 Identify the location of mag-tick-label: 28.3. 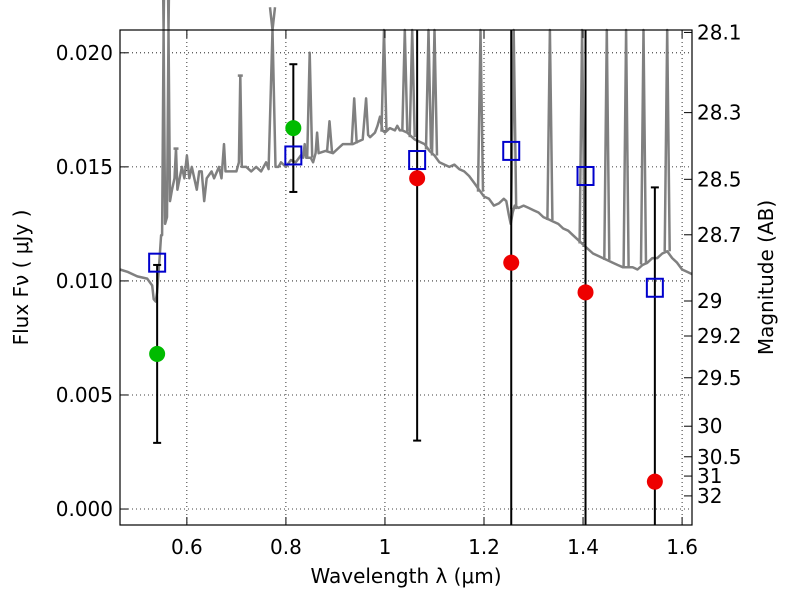
(719, 113).